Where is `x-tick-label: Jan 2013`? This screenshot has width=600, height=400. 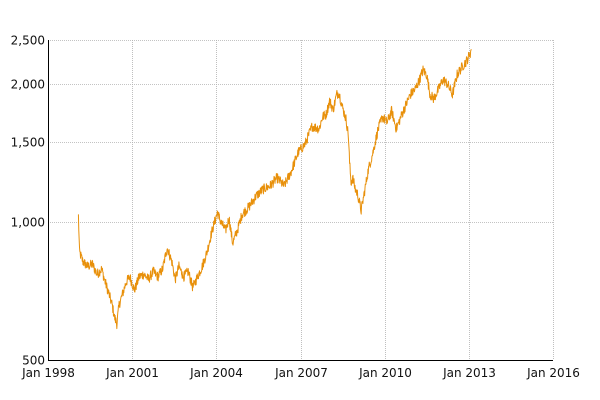 x-tick-label: Jan 2013 is located at coordinates (469, 373).